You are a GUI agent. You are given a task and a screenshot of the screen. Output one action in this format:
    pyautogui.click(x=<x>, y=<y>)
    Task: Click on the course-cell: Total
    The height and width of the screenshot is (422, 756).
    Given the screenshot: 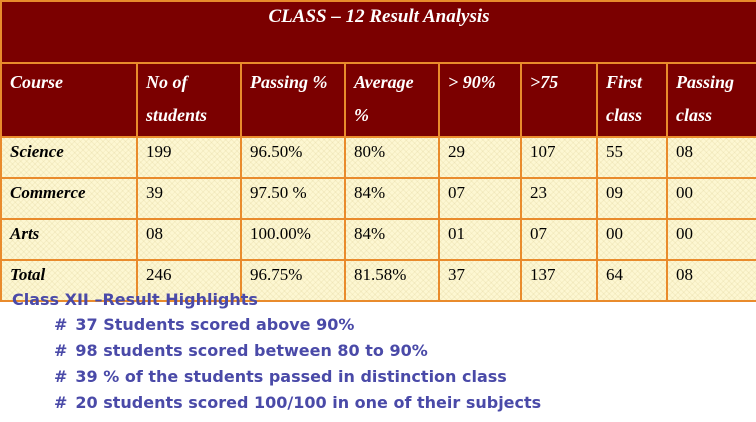 What is the action you would take?
    pyautogui.click(x=69, y=280)
    